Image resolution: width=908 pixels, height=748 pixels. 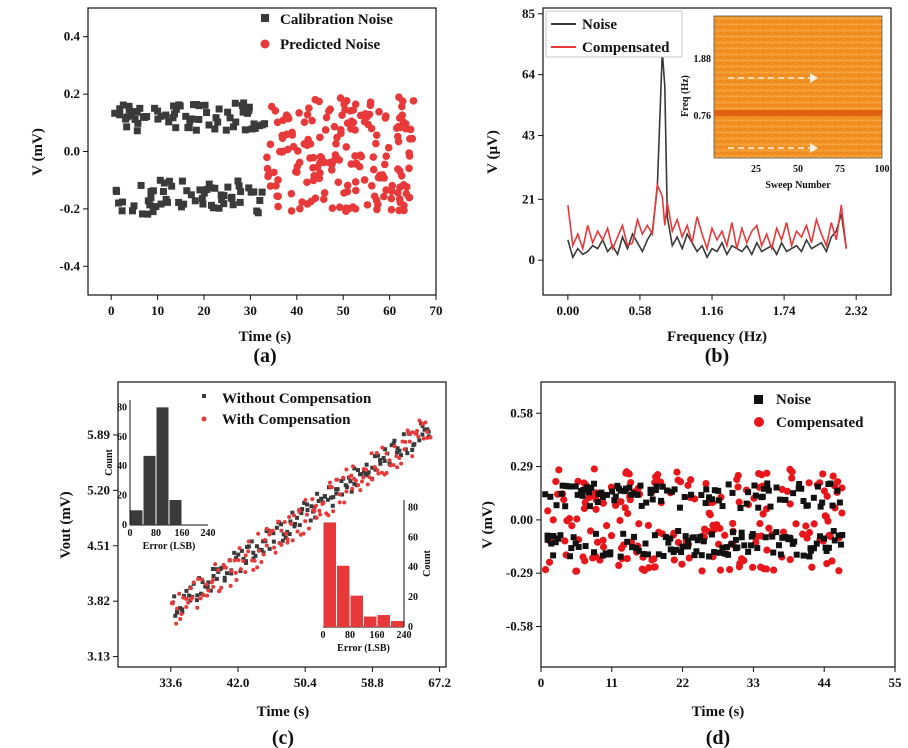 What do you see at coordinates (98, 600) in the screenshot?
I see `panel-c-ytick-label-1: 3.82` at bounding box center [98, 600].